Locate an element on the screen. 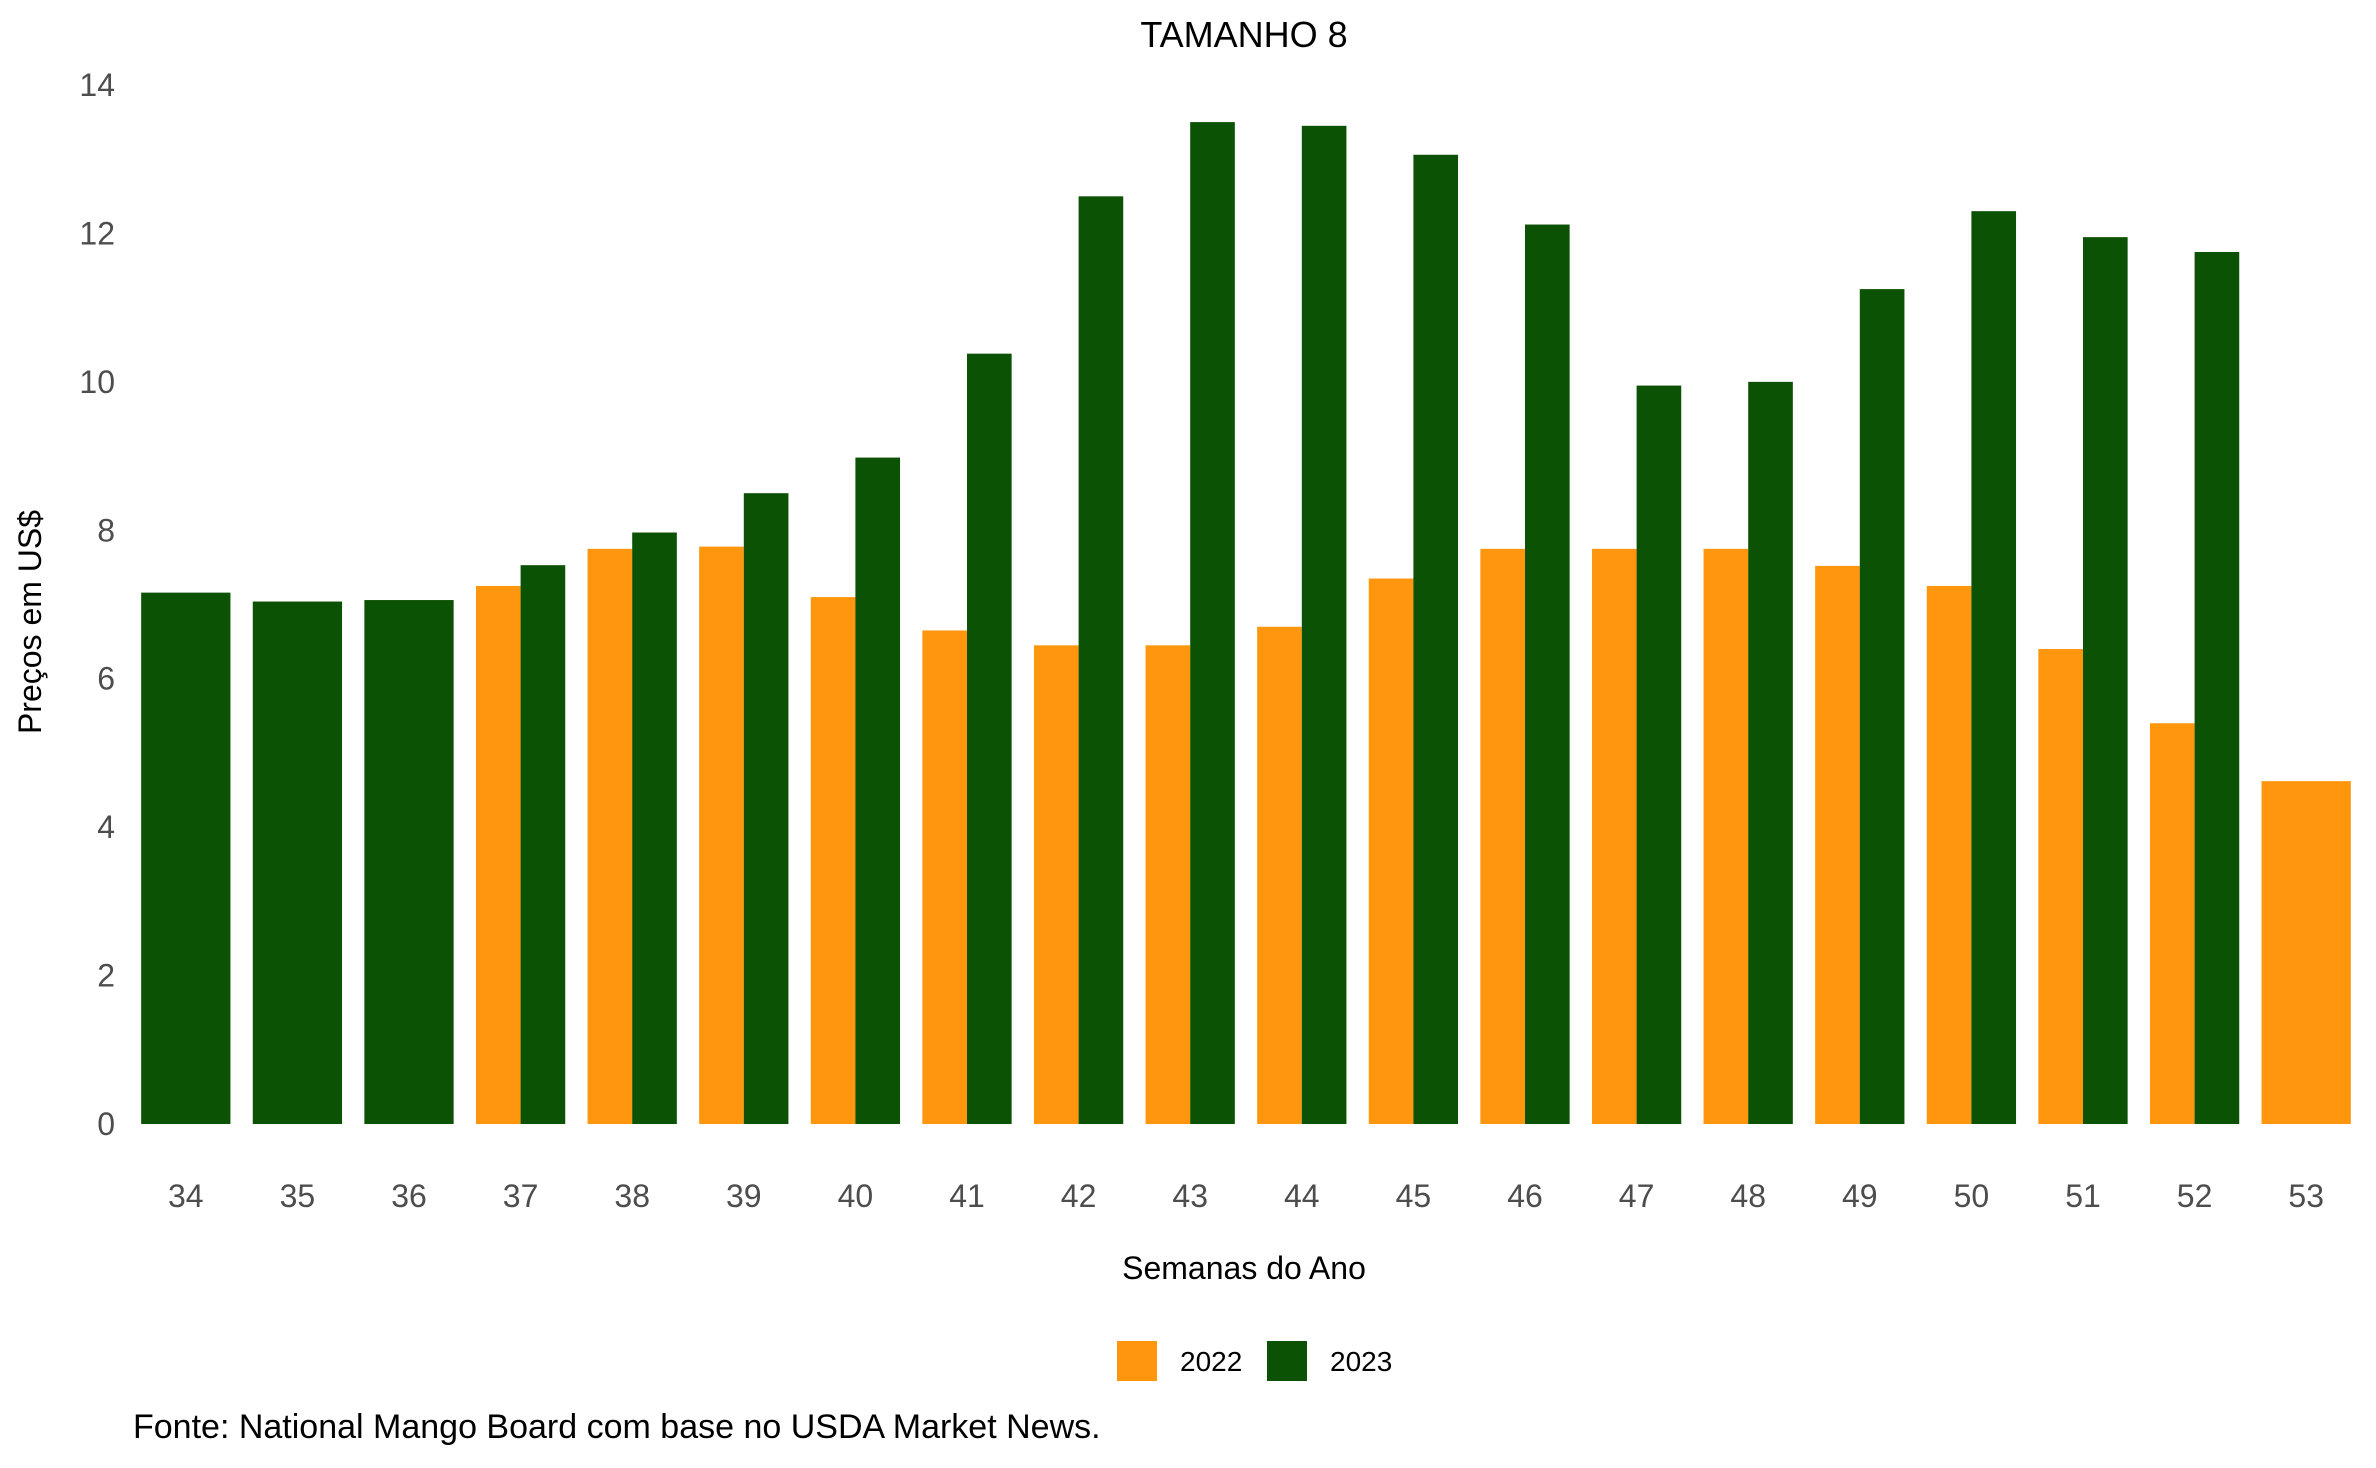 The height and width of the screenshot is (1468, 2376). legend-swatch-2022 is located at coordinates (1137, 1361).